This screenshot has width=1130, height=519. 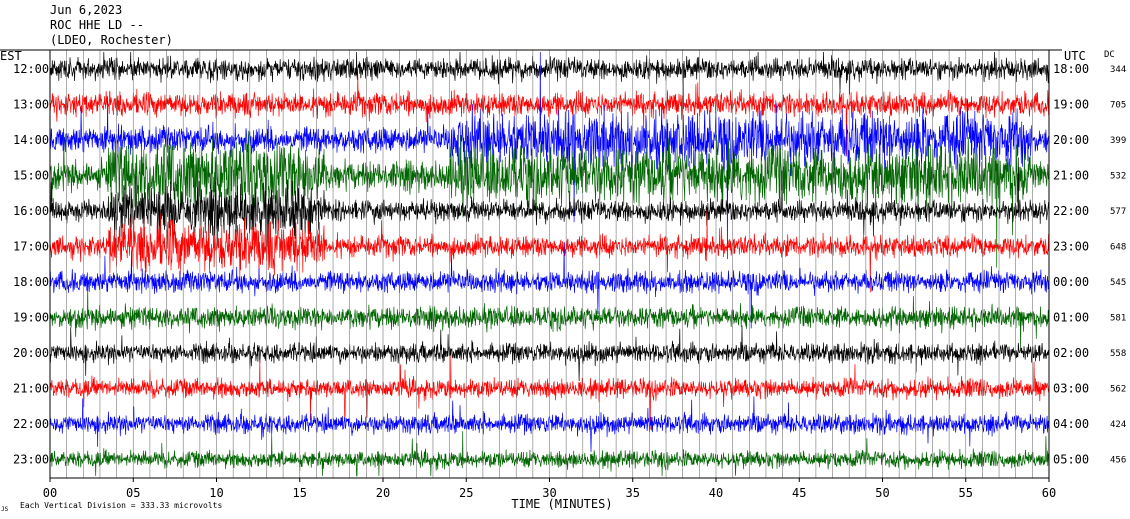 I want to click on utc-hour-label: 02:00, so click(x=1071, y=353).